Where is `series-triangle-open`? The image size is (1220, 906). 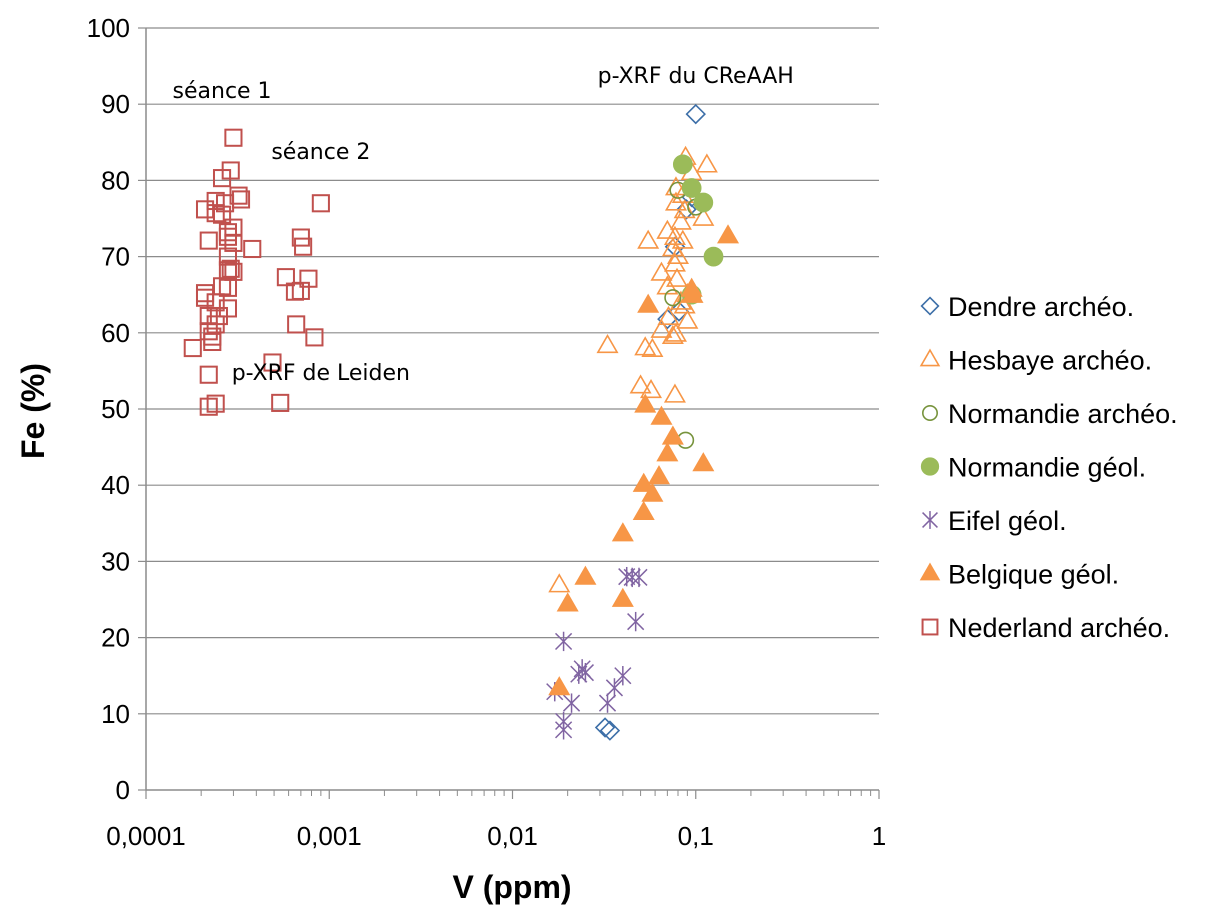 series-triangle-open is located at coordinates (633, 369).